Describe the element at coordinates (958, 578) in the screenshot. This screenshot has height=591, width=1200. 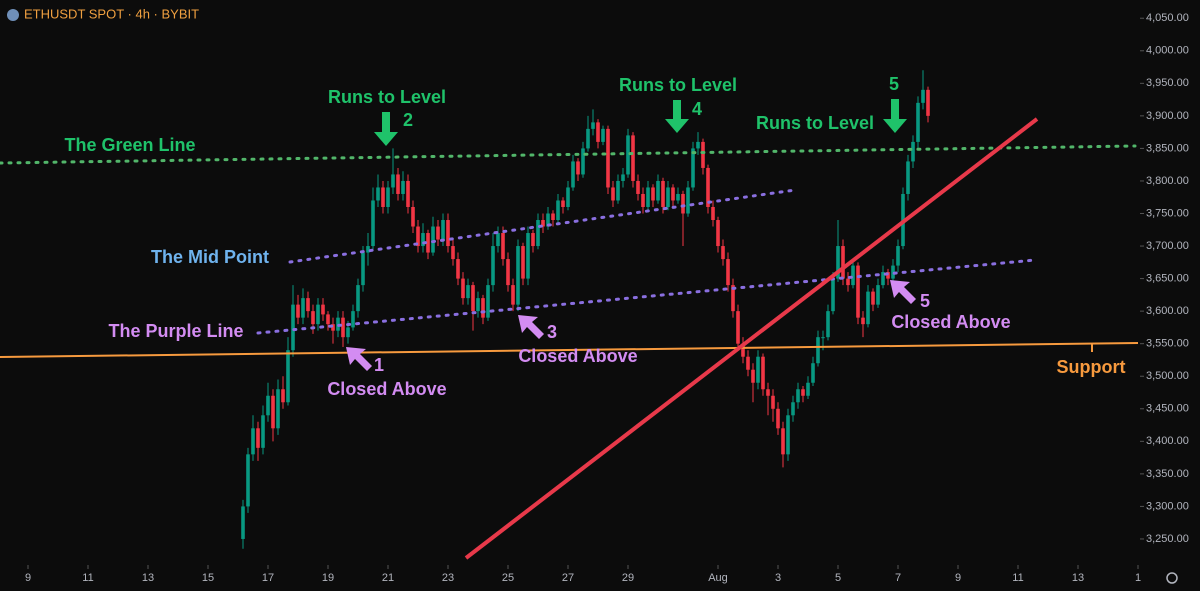
I see `x-tick-label: 9` at that location.